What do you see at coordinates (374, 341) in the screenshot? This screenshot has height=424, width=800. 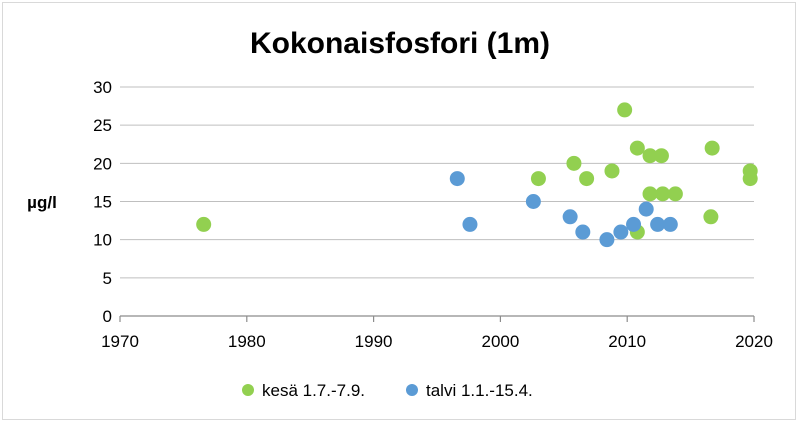 I see `x-tick-label: 1990` at bounding box center [374, 341].